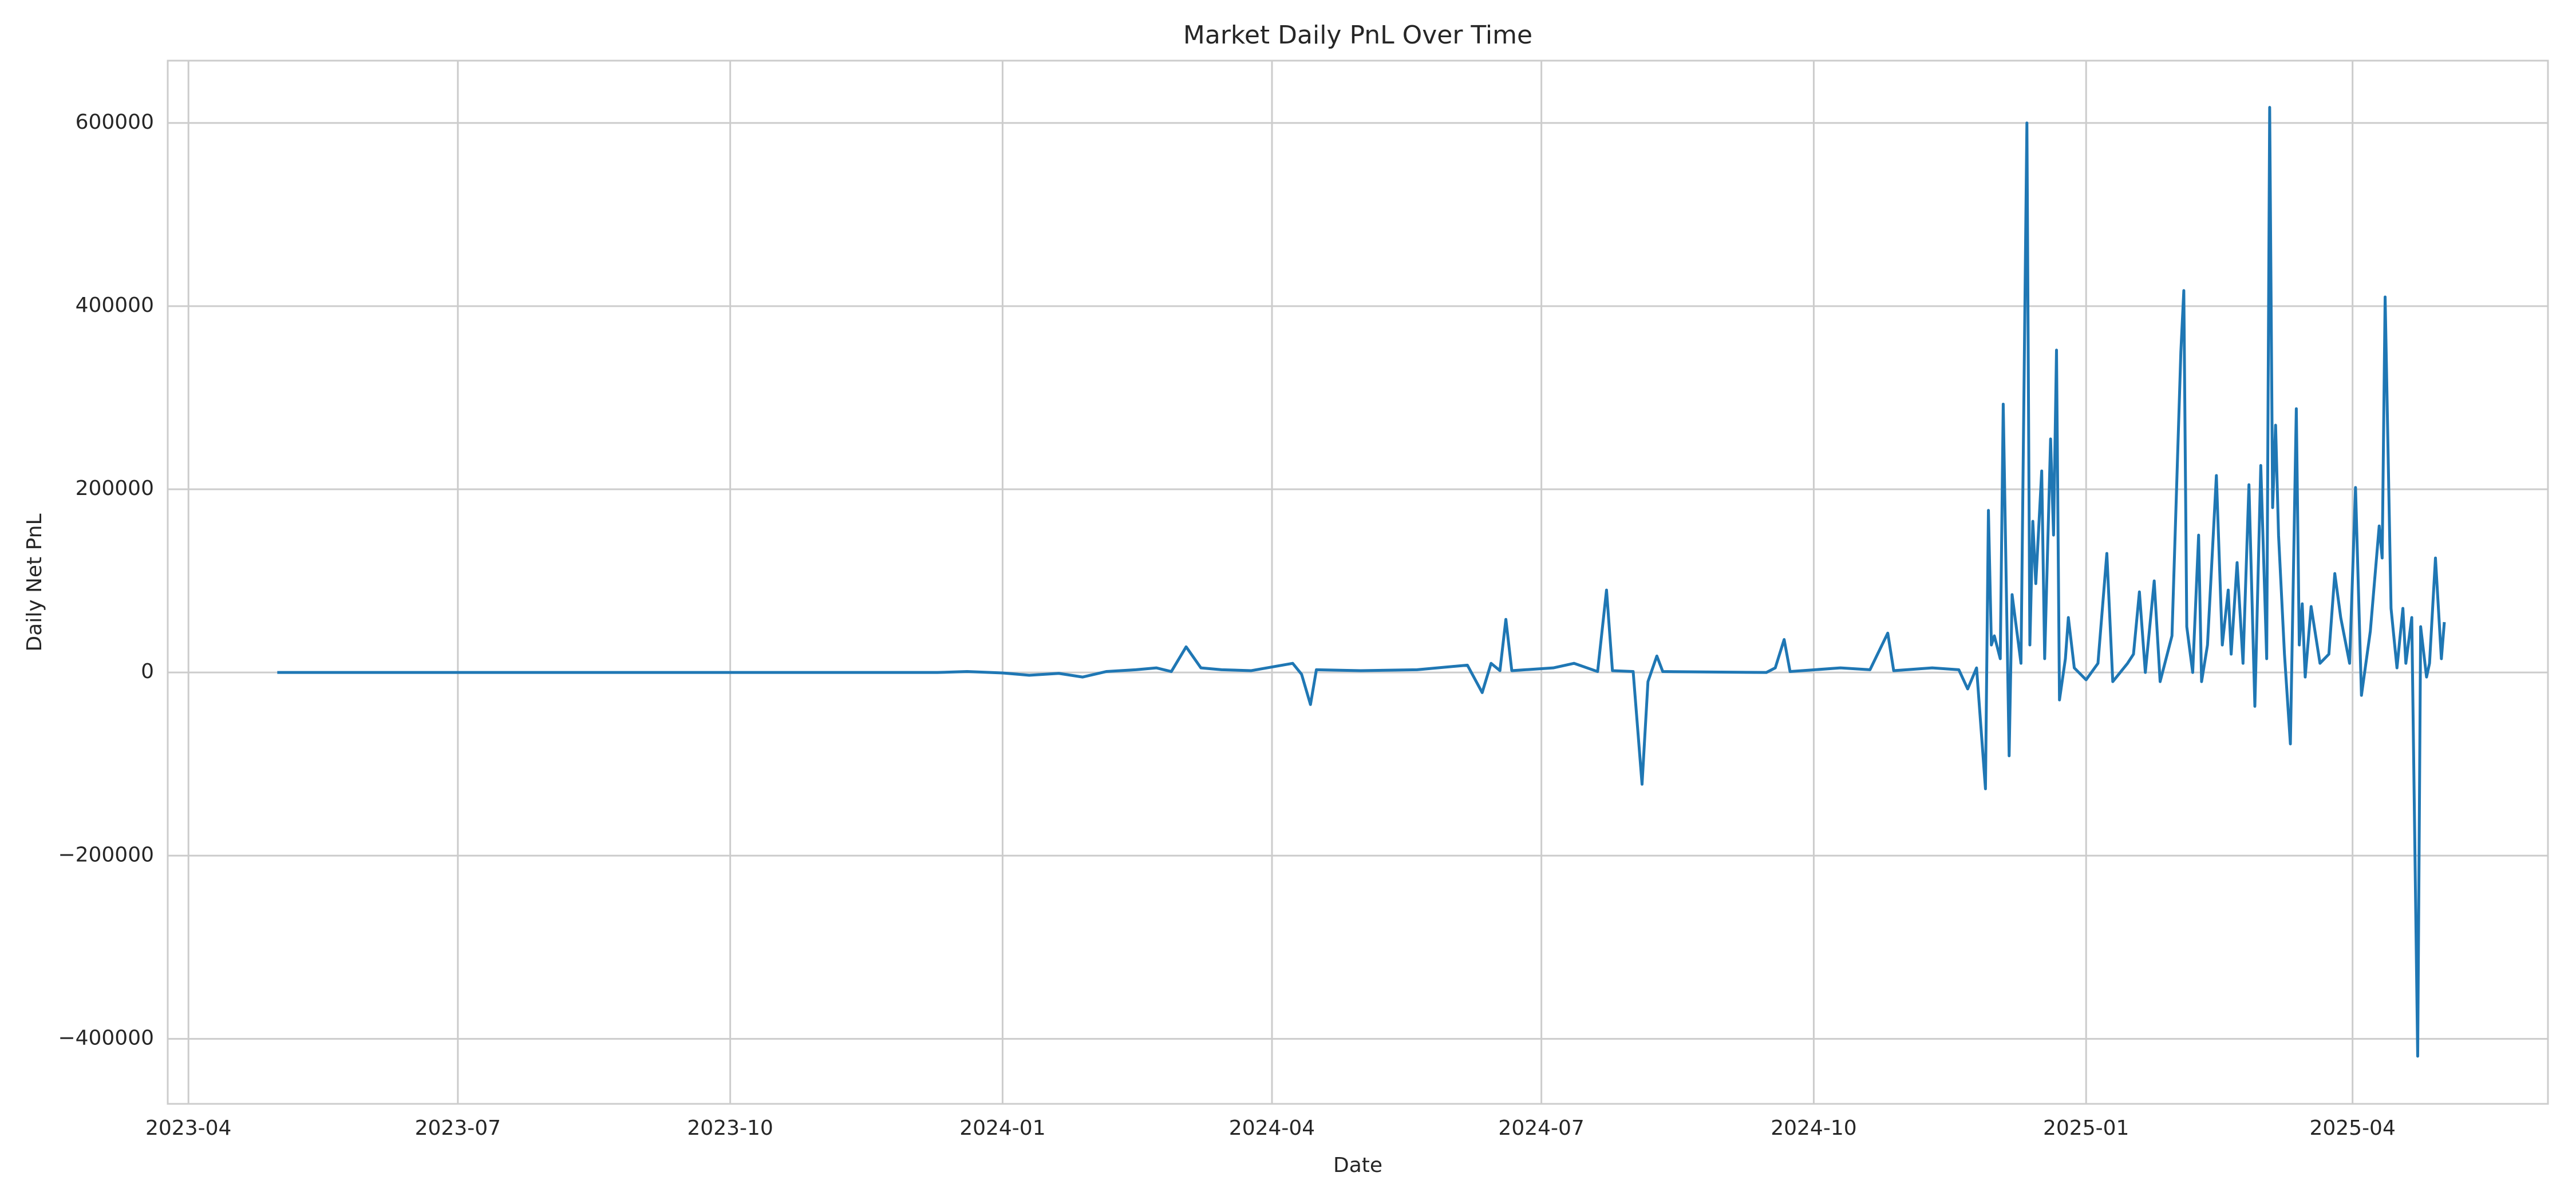 The height and width of the screenshot is (1204, 2576). Describe the element at coordinates (34, 582) in the screenshot. I see `y-axis-label: Daily Net PnL` at that location.